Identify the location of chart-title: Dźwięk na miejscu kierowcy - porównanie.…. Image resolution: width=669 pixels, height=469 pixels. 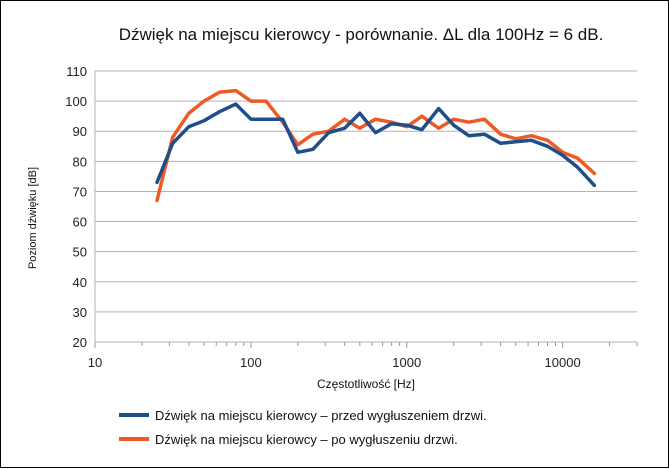
(361, 34).